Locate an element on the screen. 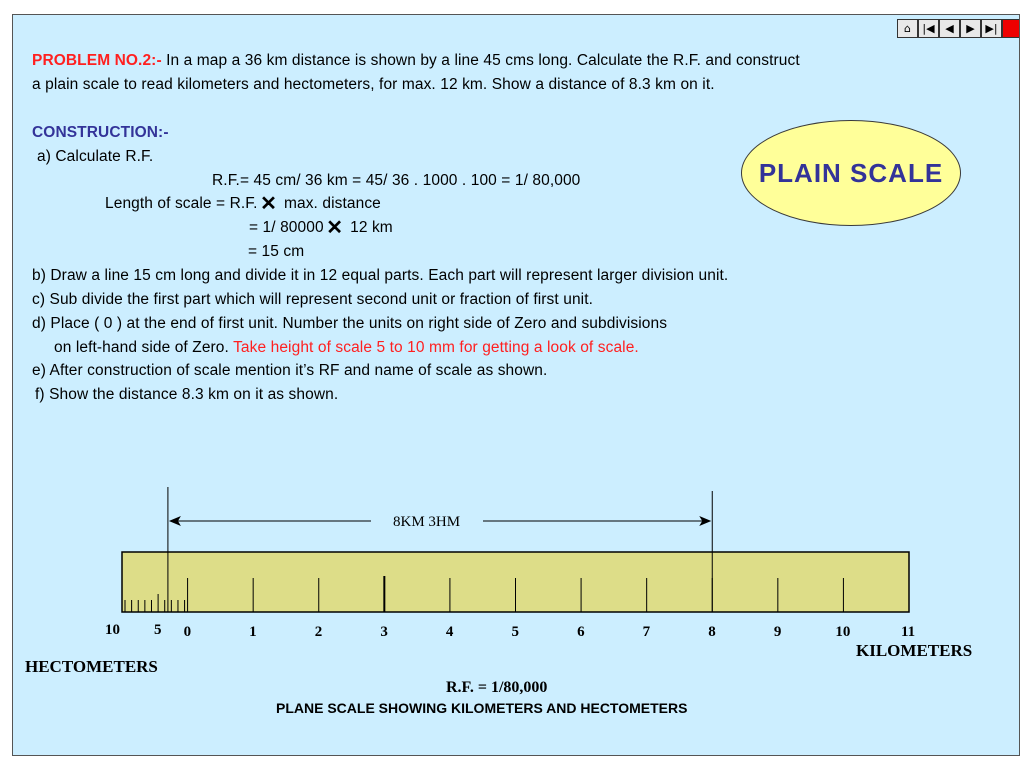 The width and height of the screenshot is (1024, 768). km-tick-label: 9 is located at coordinates (778, 632).